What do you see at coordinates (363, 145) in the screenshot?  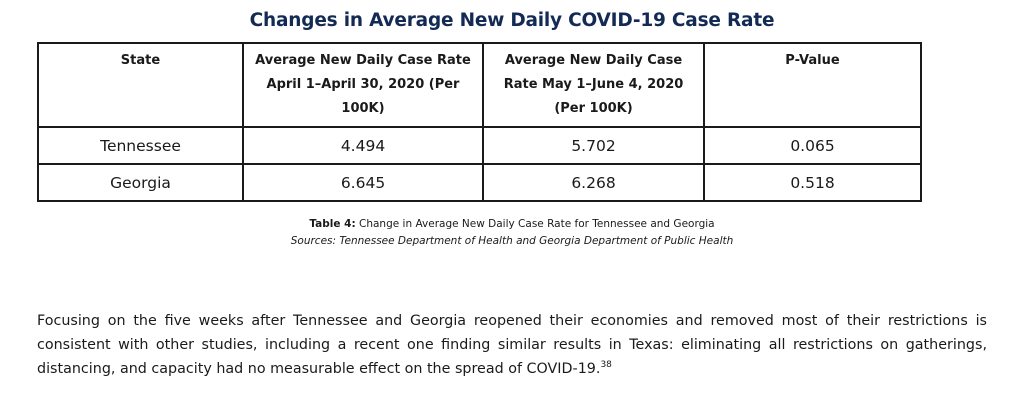 I see `cell-april-rate: 4.494` at bounding box center [363, 145].